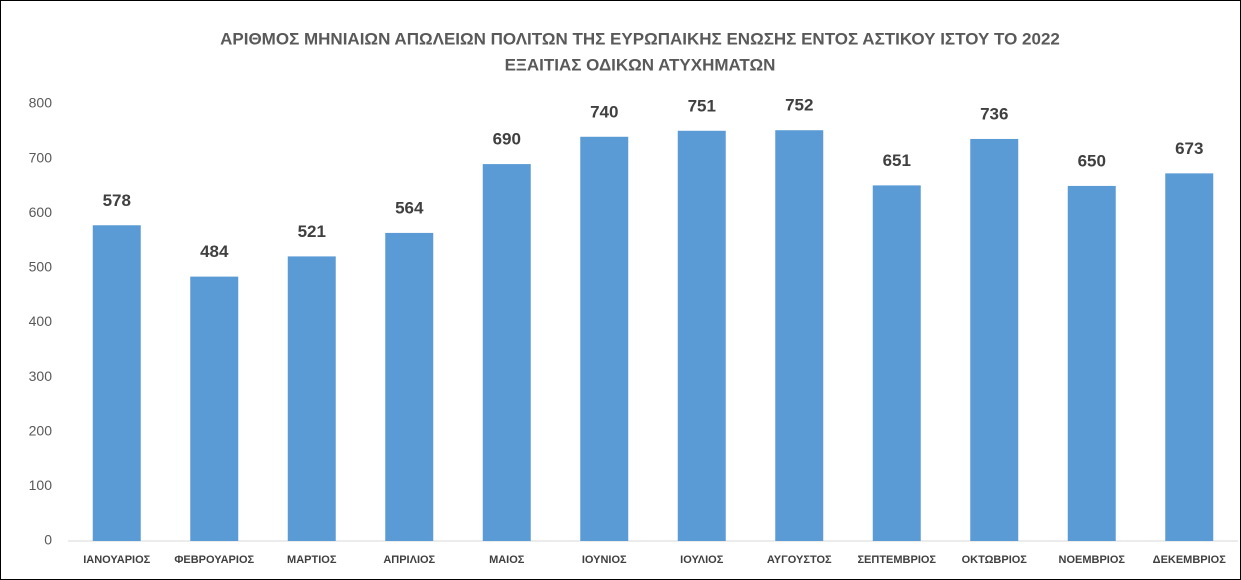 This screenshot has width=1241, height=580. Describe the element at coordinates (41, 157) in the screenshot. I see `y-tick-label: 700` at that location.